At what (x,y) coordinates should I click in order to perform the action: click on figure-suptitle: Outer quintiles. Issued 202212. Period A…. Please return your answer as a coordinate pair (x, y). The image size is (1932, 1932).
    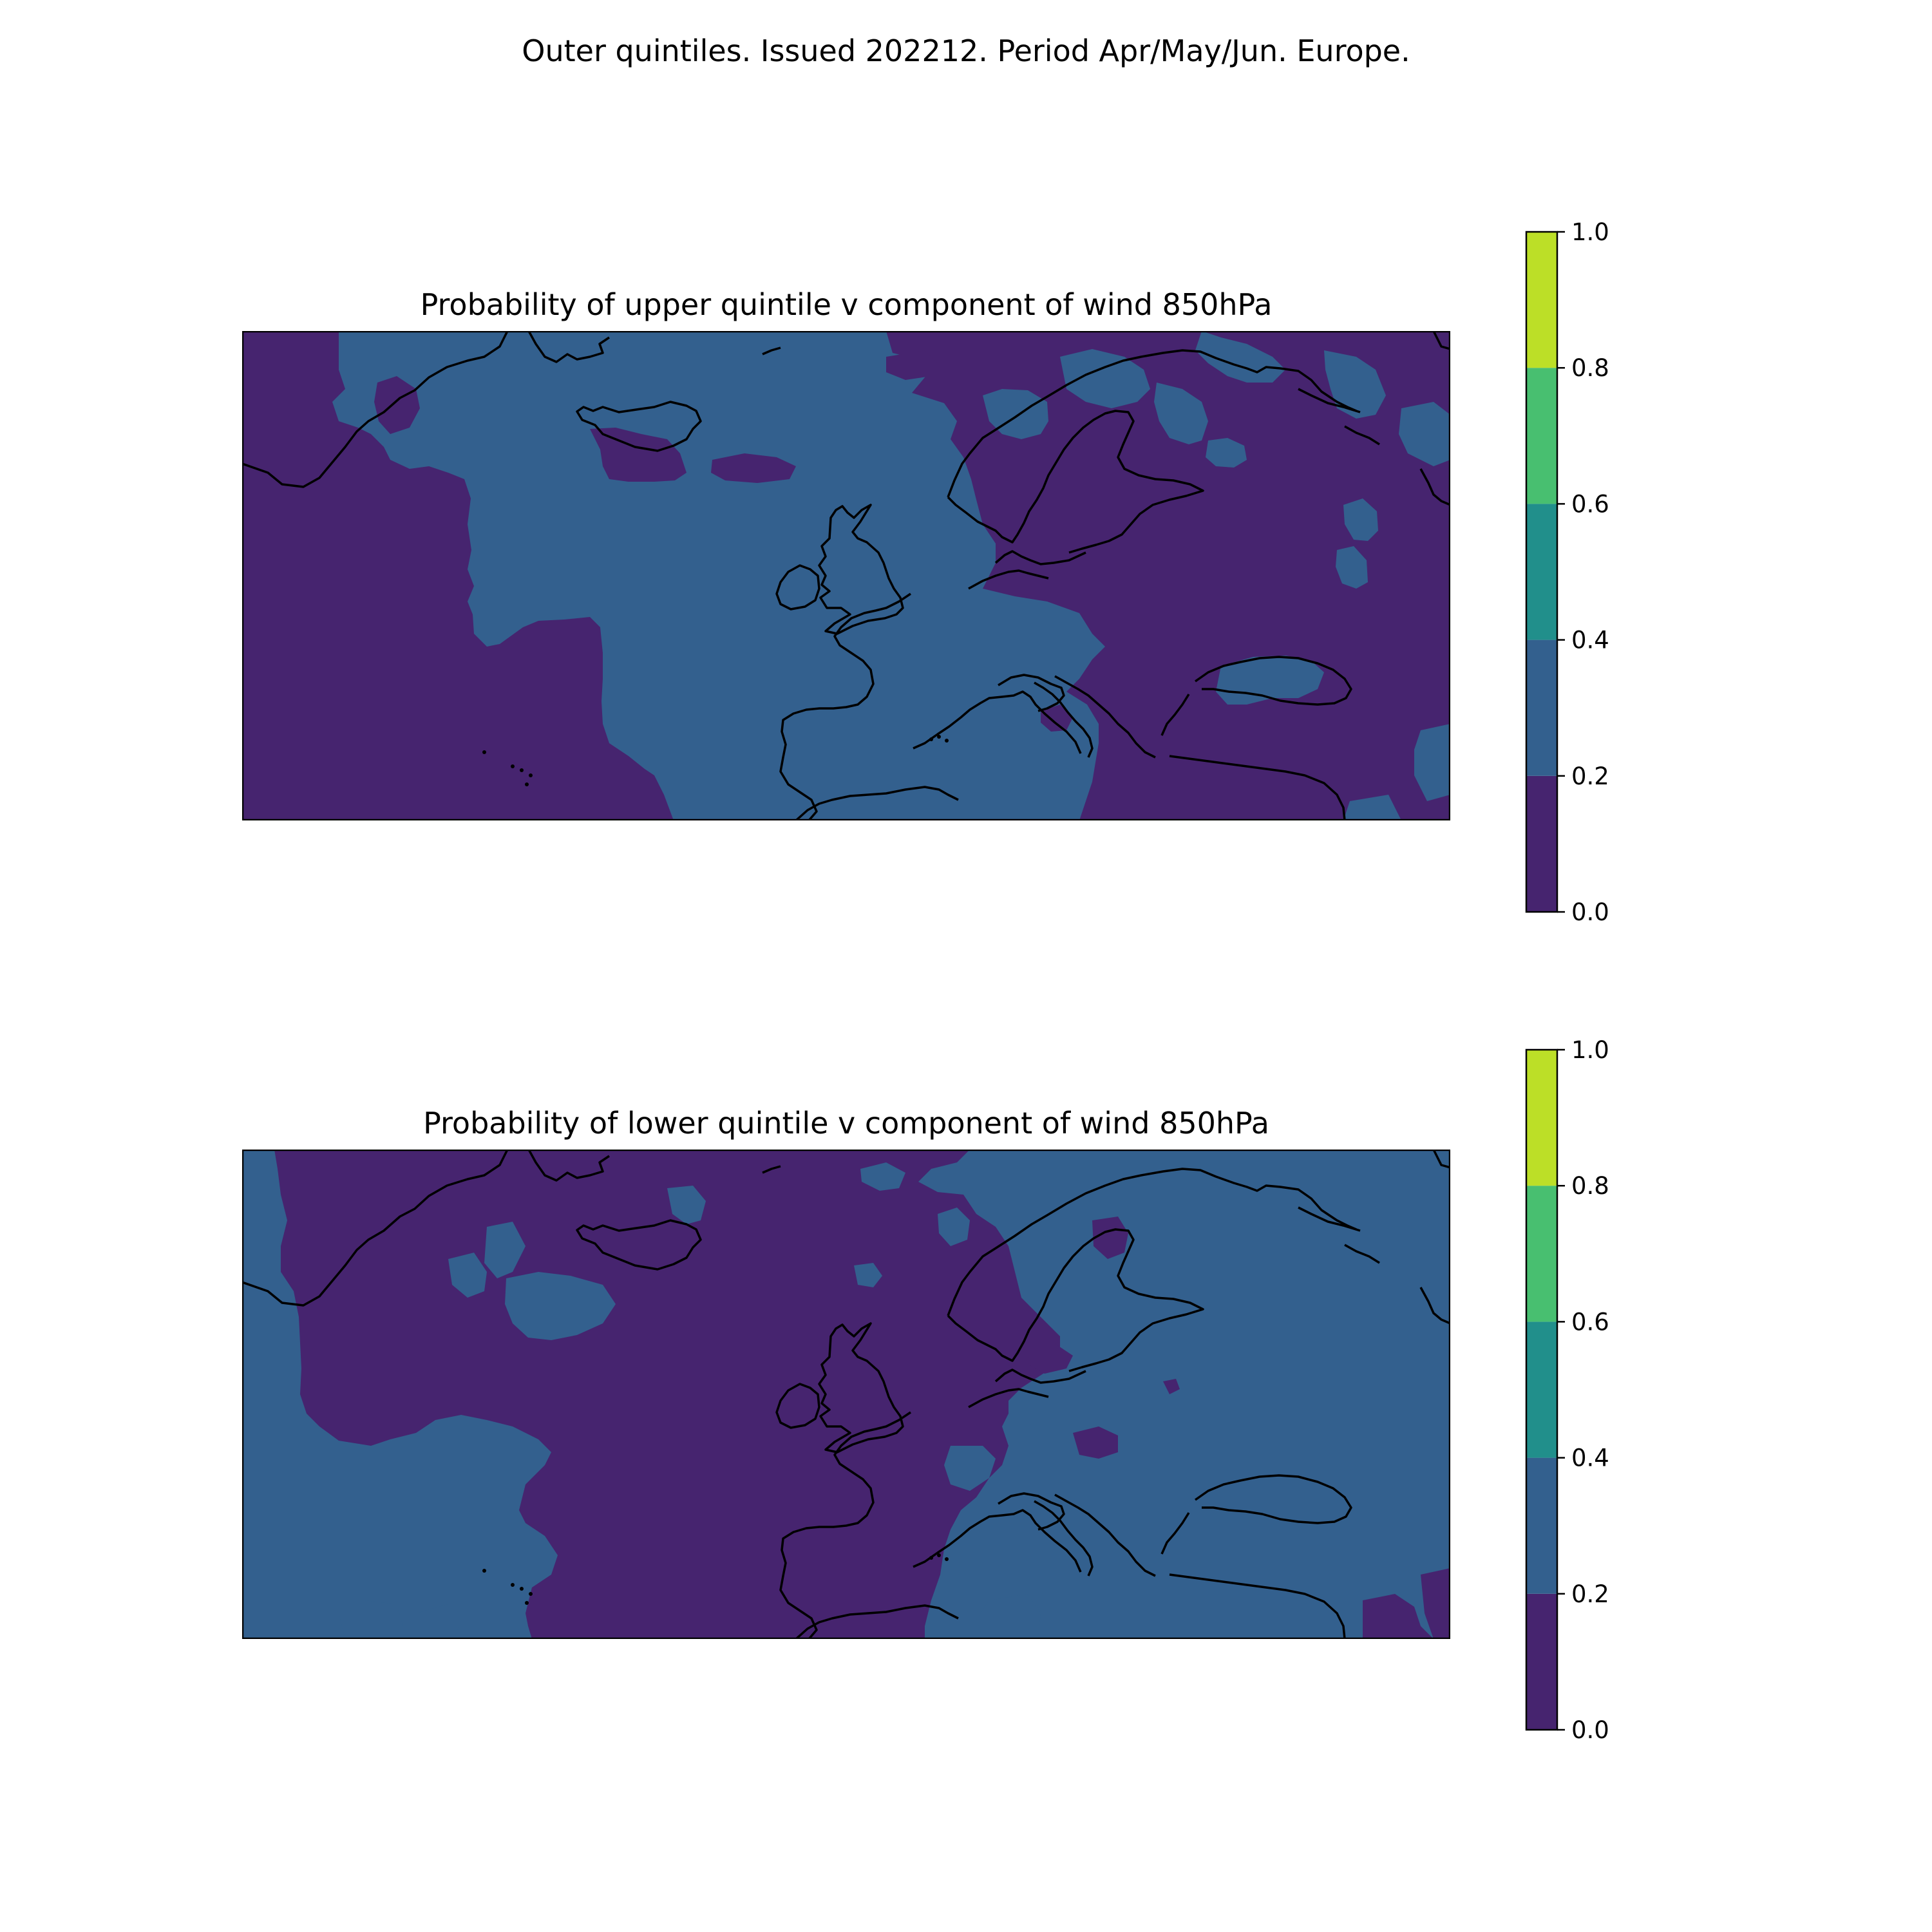
    Looking at the image, I should click on (966, 50).